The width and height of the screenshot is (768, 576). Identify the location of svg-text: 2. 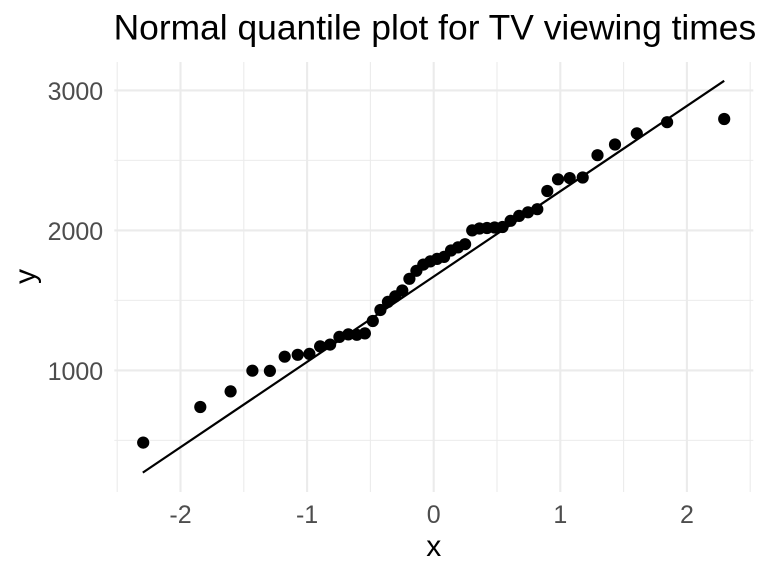
(687, 515).